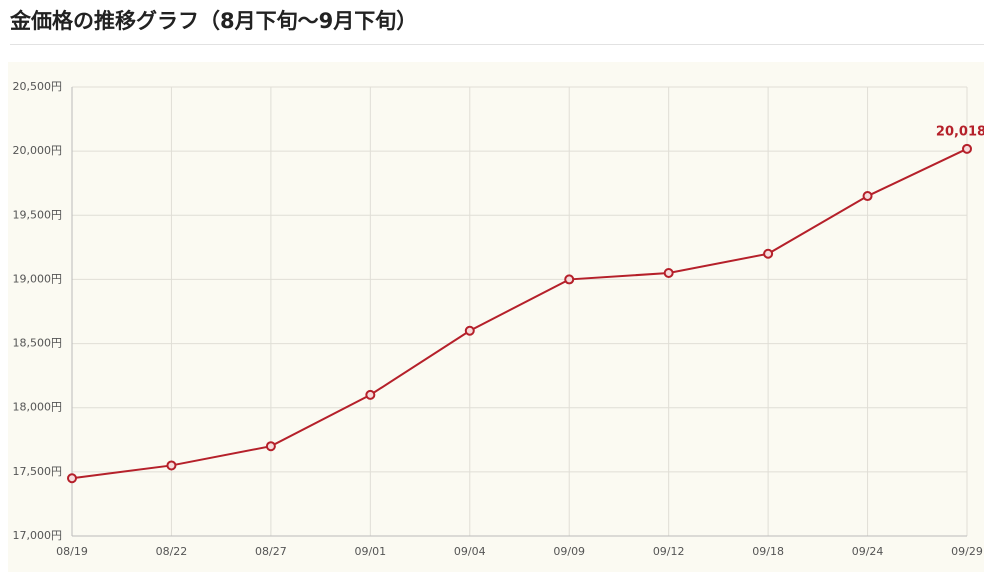 The width and height of the screenshot is (984, 572). Describe the element at coordinates (868, 551) in the screenshot. I see `x-tick-label: 09/24` at that location.